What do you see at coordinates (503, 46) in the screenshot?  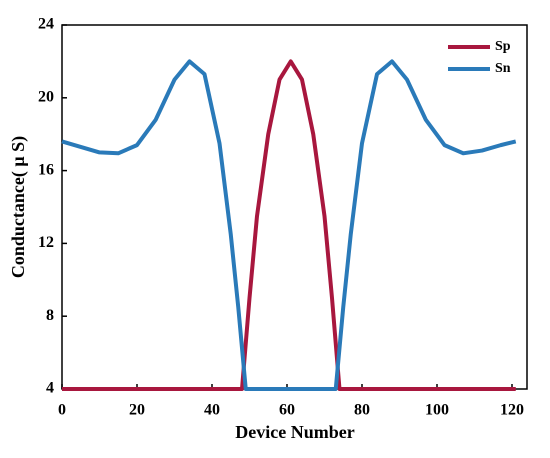 I see `legend-label: Sp` at bounding box center [503, 46].